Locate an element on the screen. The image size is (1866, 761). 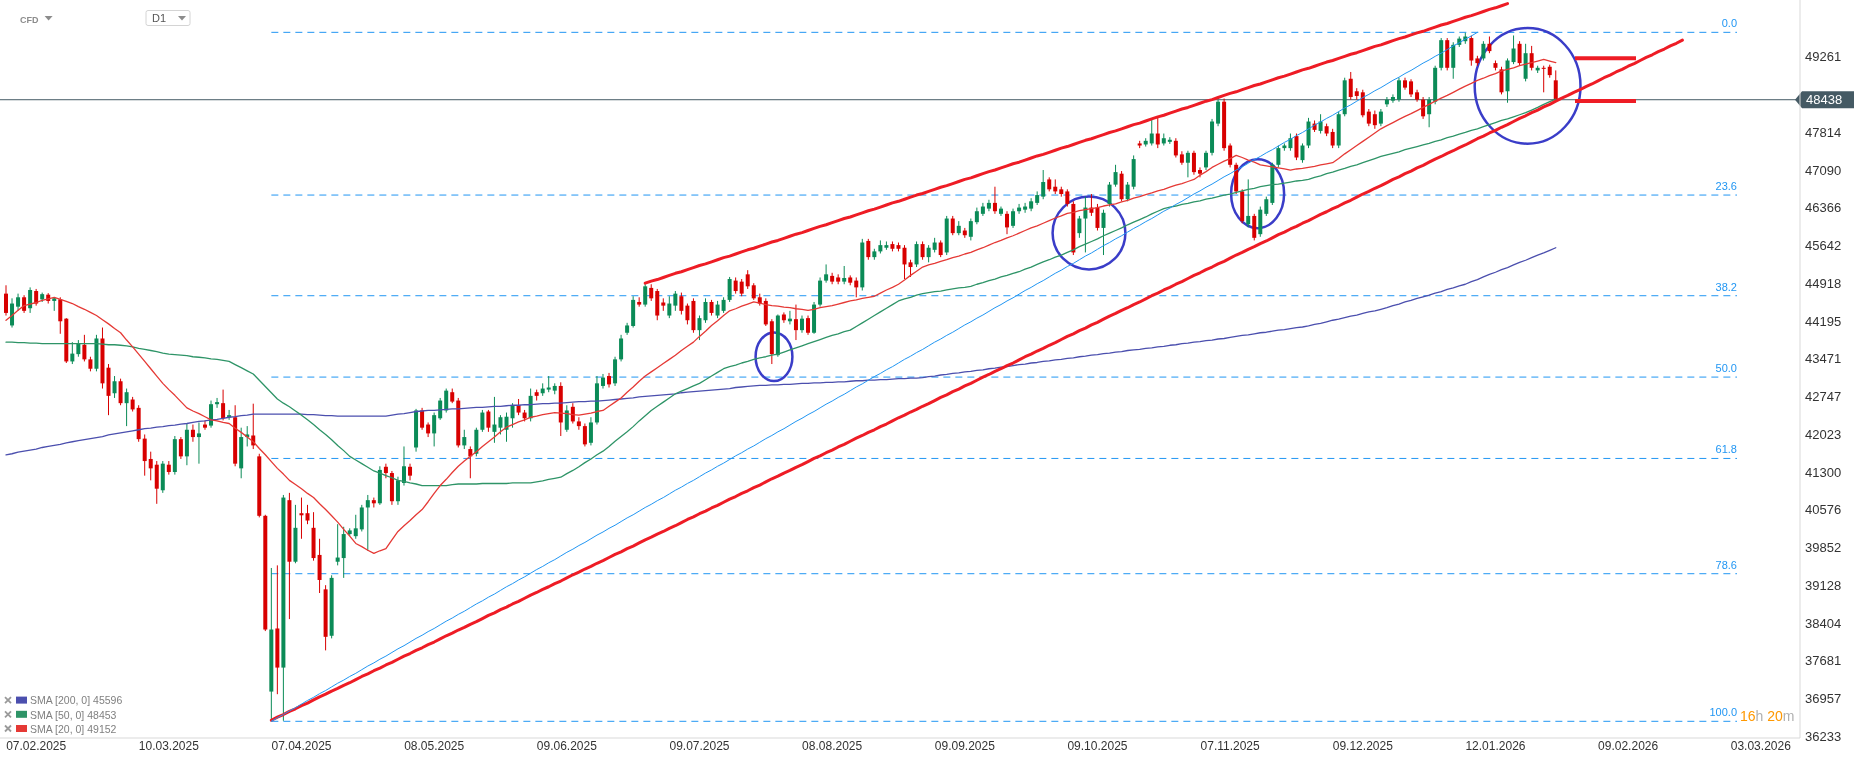
x-tick-label: 03.03.2026 is located at coordinates (1761, 745).